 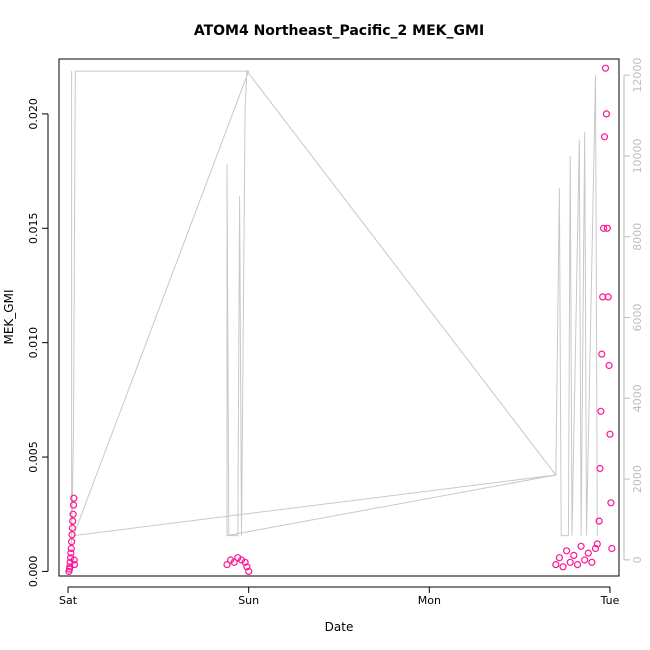 What do you see at coordinates (637, 398) in the screenshot?
I see `y2-tick-label: 4000` at bounding box center [637, 398].